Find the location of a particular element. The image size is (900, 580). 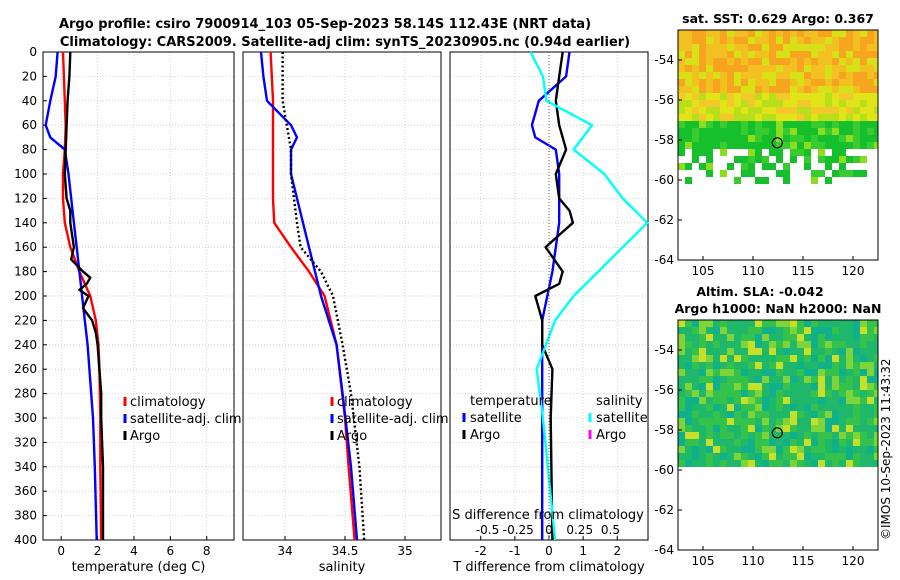

series-line-satellite-adj-clim is located at coordinates (309, 296).